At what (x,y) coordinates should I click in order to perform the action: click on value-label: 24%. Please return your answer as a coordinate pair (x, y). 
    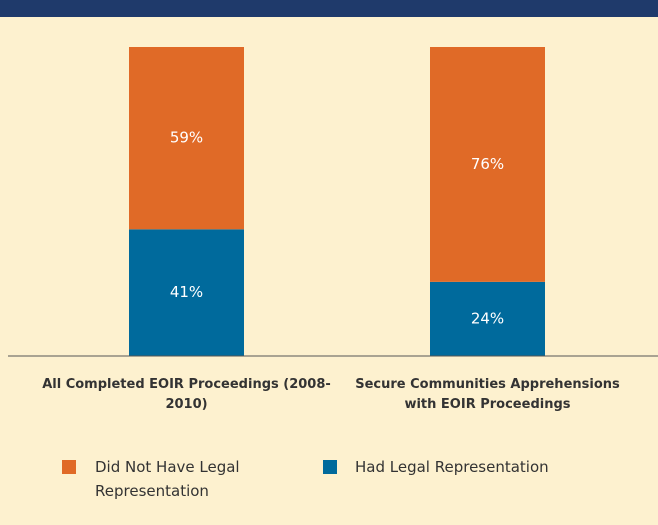
    Looking at the image, I should click on (487, 318).